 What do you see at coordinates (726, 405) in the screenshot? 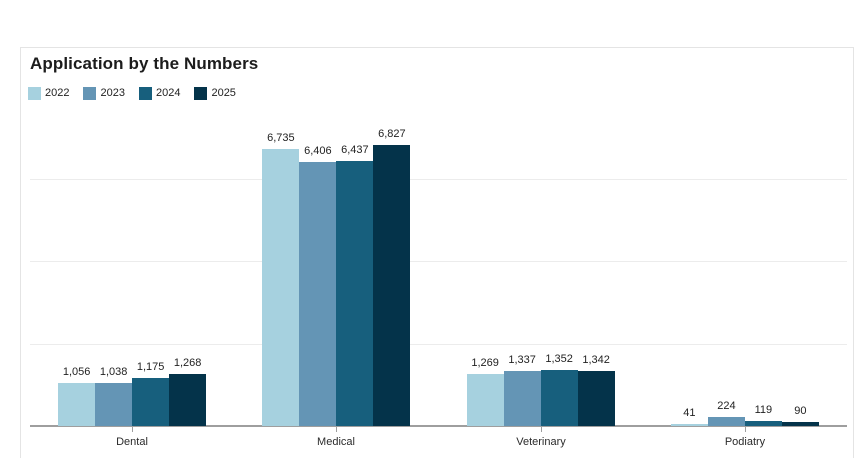
I see `value-label-podiatry-2023: 224` at bounding box center [726, 405].